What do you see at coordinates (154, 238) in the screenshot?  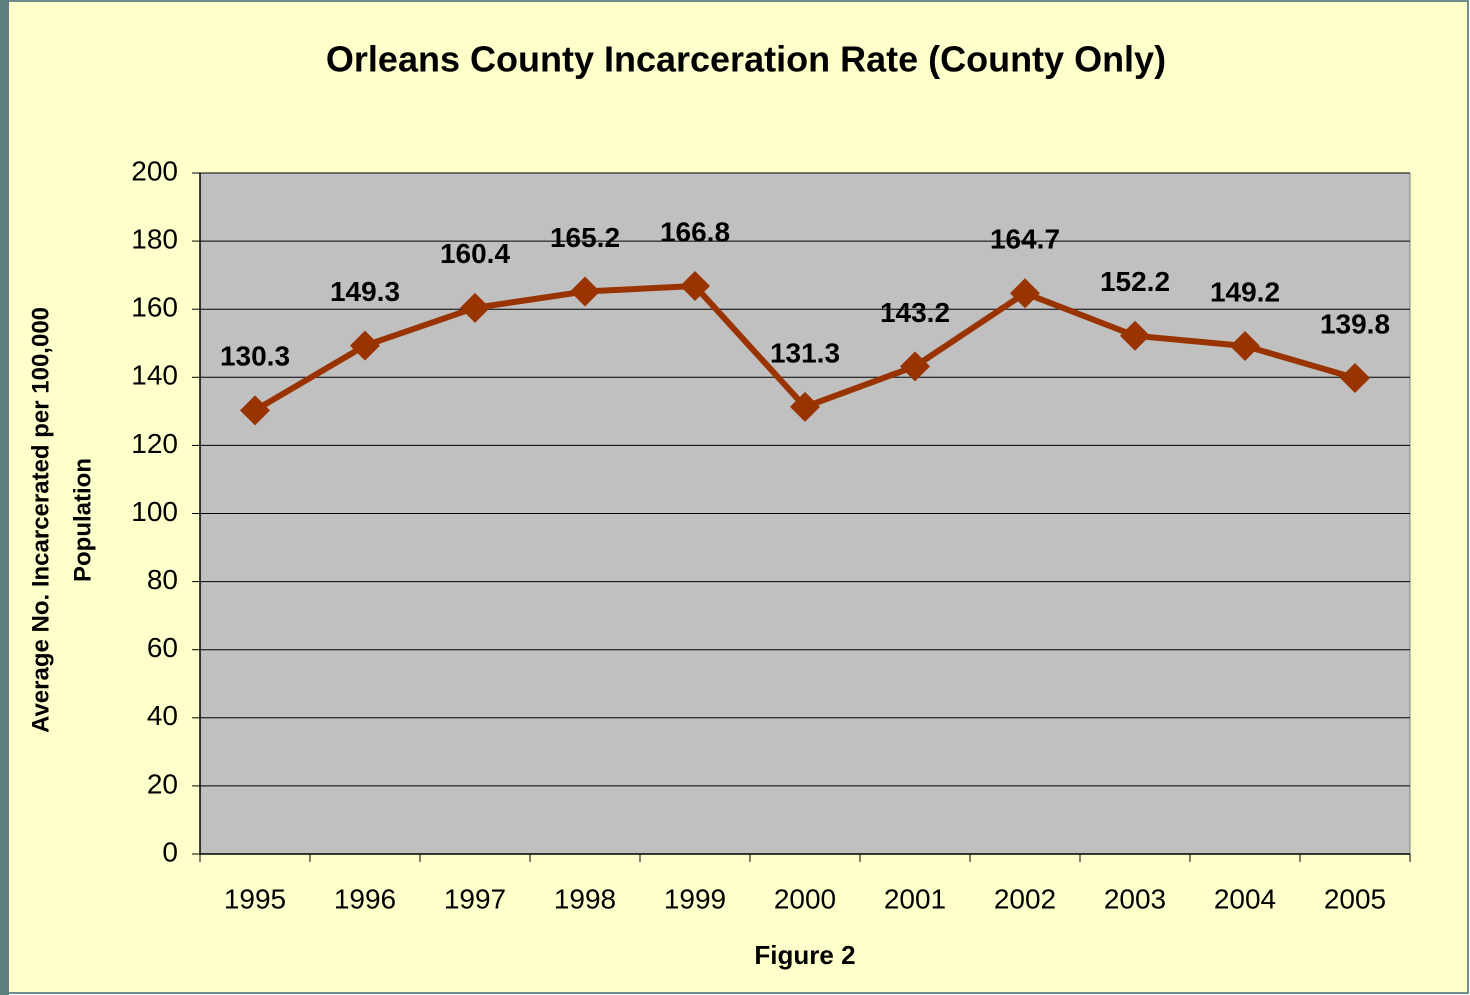 I see `y-tick-label: 180` at bounding box center [154, 238].